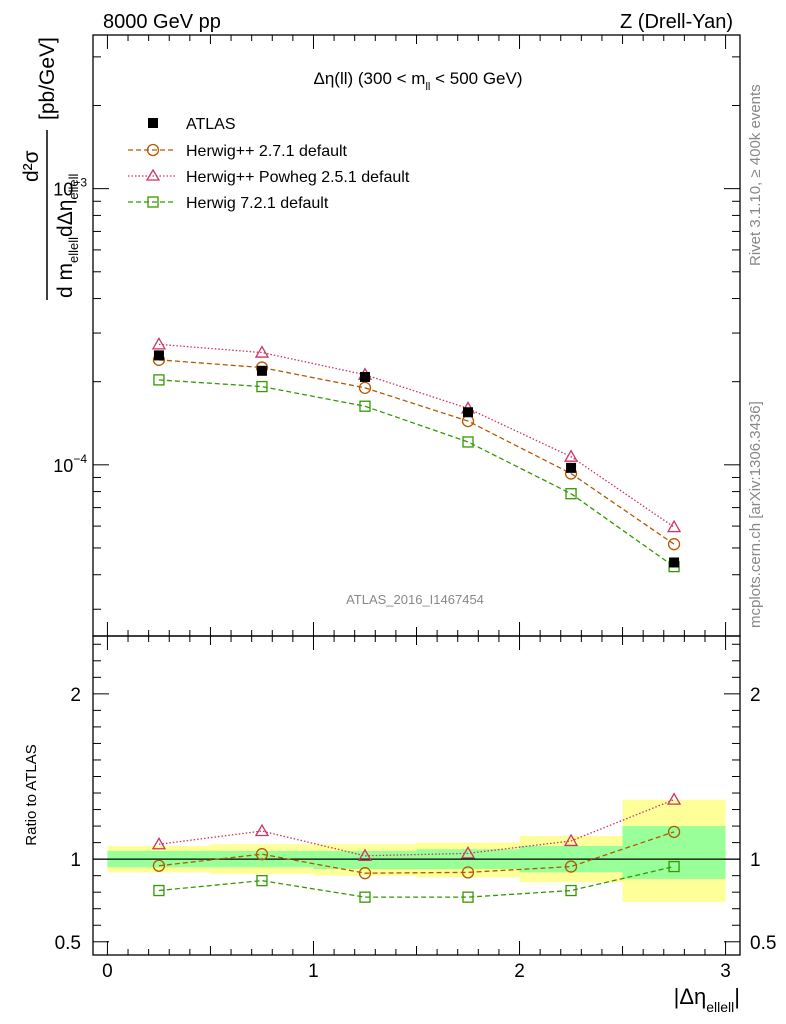 Image resolution: width=786 pixels, height=1024 pixels. What do you see at coordinates (67, 235) in the screenshot?
I see `svg-text: d mellelldΔηellell` at bounding box center [67, 235].